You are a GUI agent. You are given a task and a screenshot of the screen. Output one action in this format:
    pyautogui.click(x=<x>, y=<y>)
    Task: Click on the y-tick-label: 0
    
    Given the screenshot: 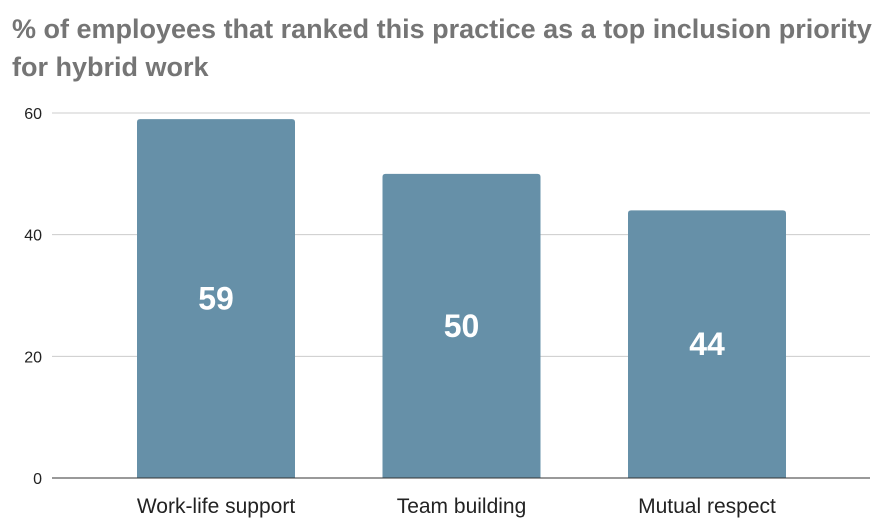 What is the action you would take?
    pyautogui.click(x=37, y=479)
    